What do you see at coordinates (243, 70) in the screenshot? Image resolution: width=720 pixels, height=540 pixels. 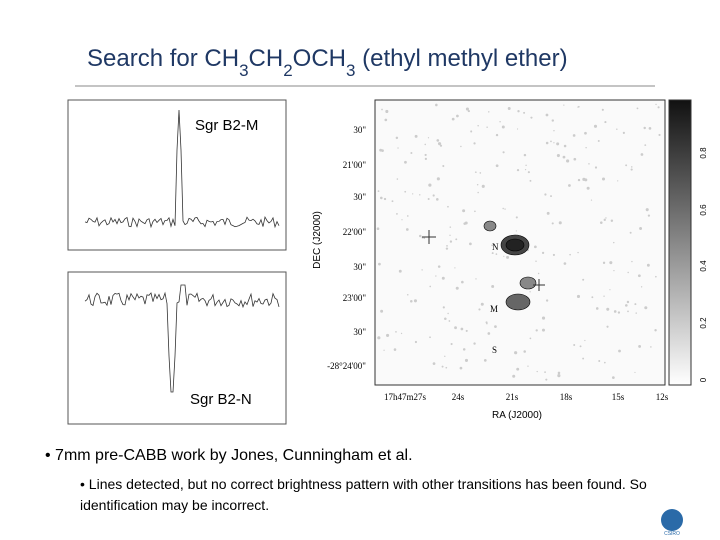 I see `title-segment: 3` at bounding box center [243, 70].